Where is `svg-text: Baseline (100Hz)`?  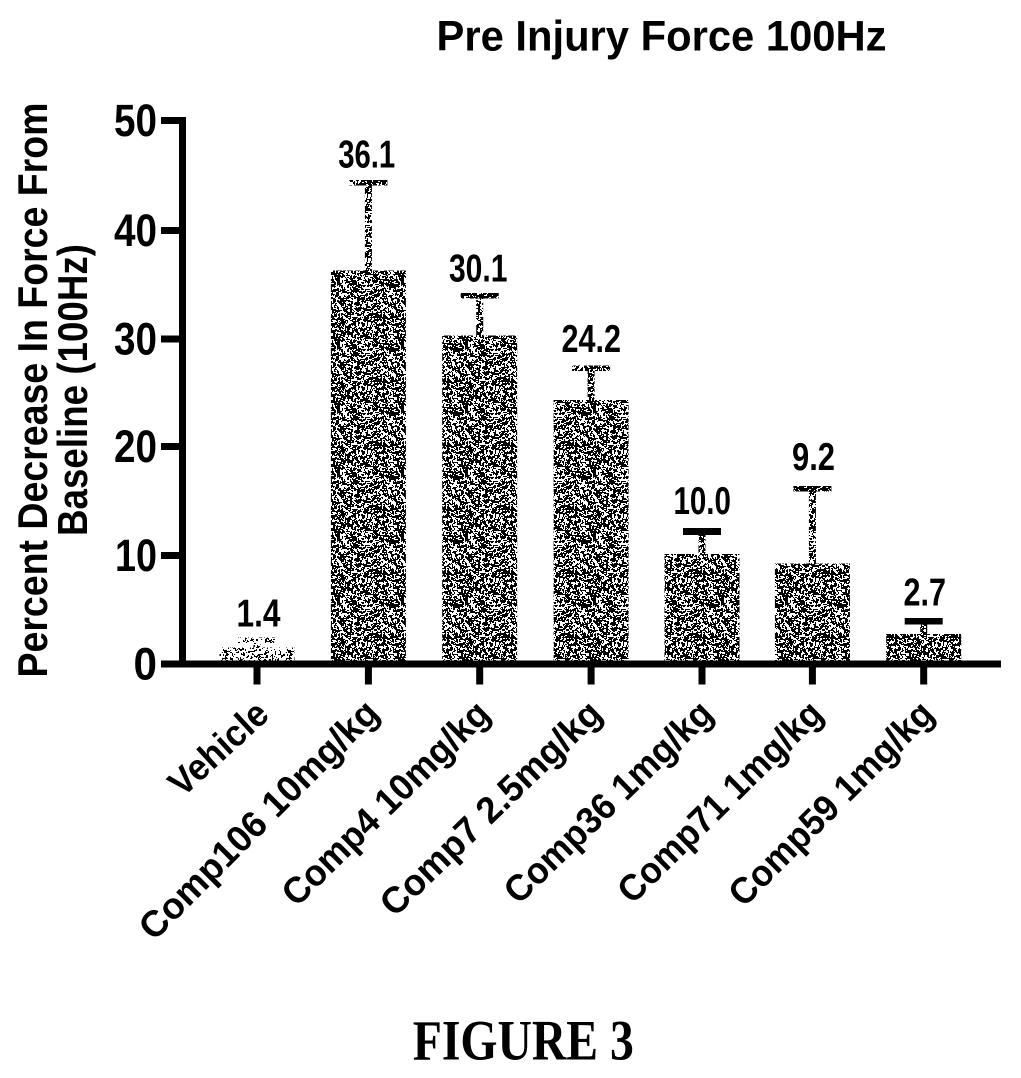 svg-text: Baseline (100Hz) is located at coordinates (72, 390).